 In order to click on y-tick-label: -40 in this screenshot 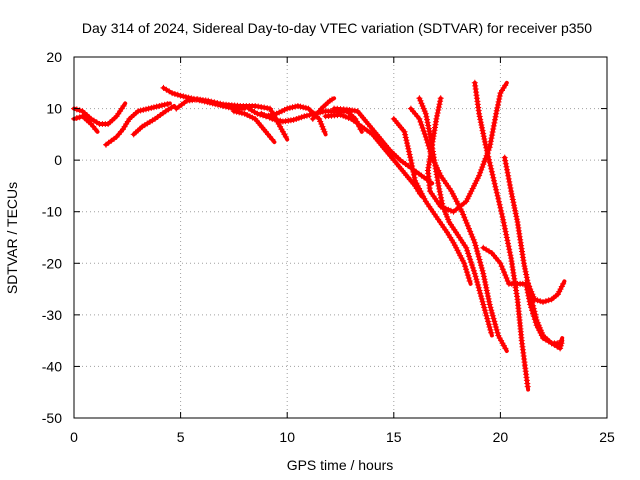, I will do `click(52, 366)`.